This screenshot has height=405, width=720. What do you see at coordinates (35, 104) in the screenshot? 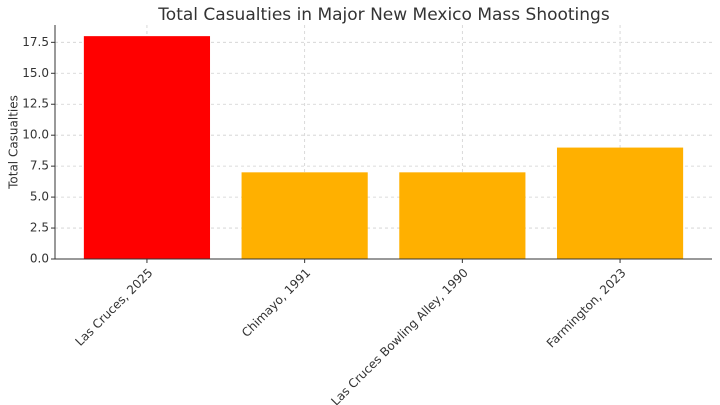
I see `y-tick-label: 12.5` at bounding box center [35, 104].